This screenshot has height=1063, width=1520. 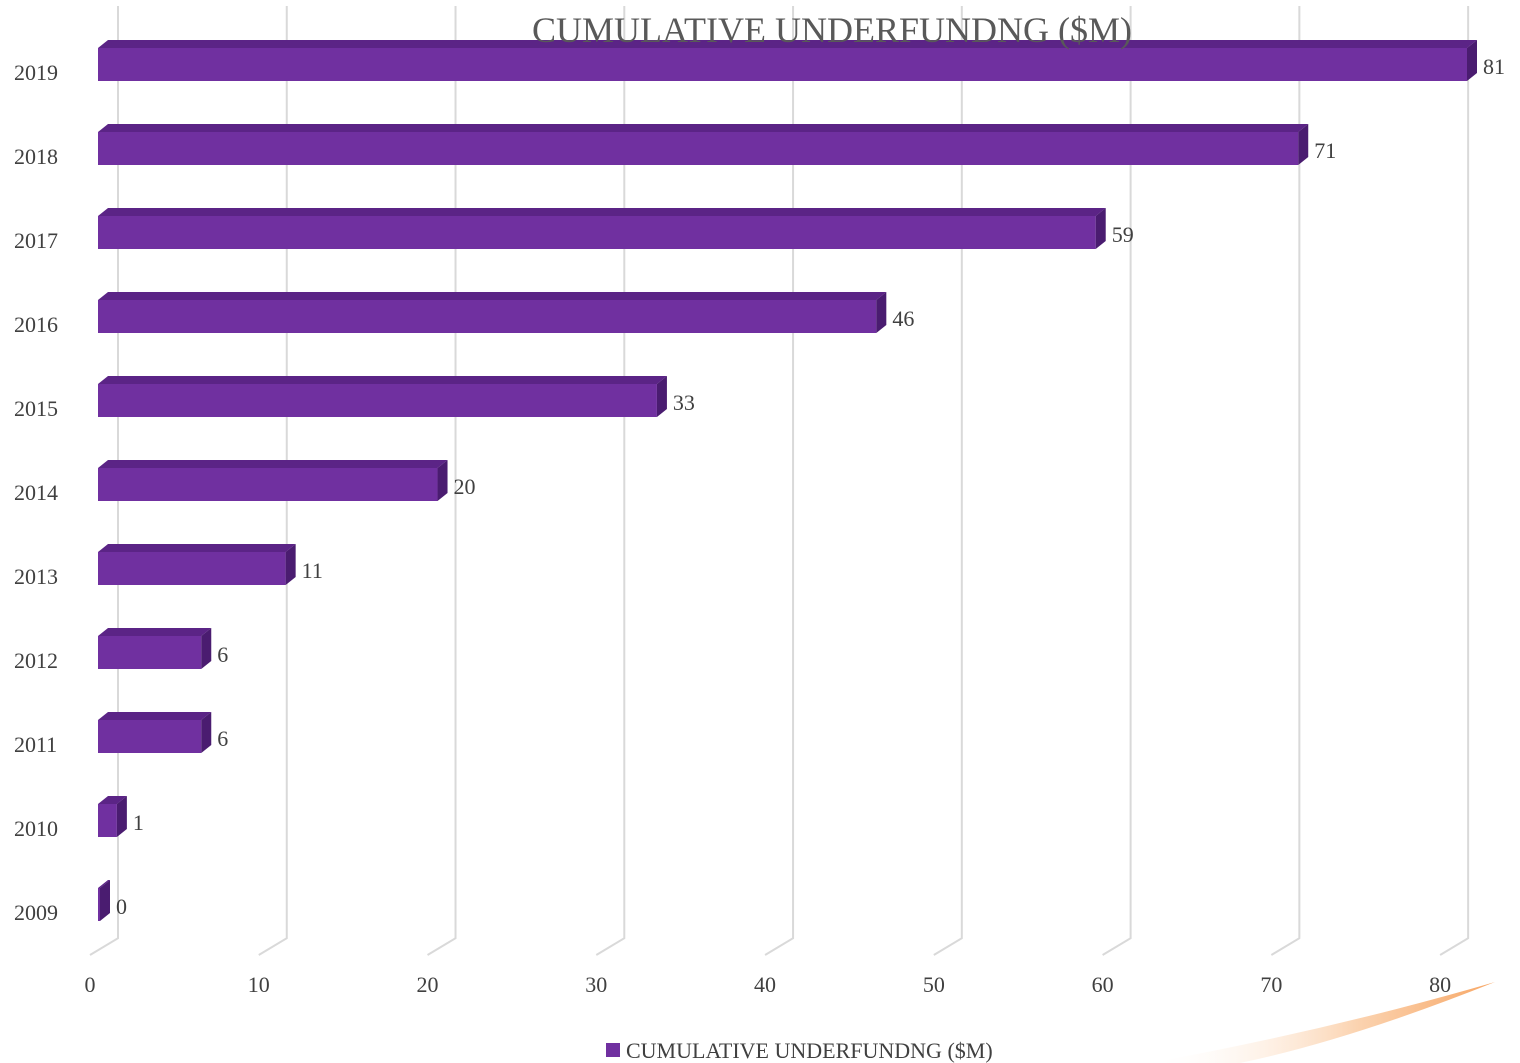 I want to click on legend: CUMULATIVE UNDERFUNDNG ($M), so click(x=799, y=1050).